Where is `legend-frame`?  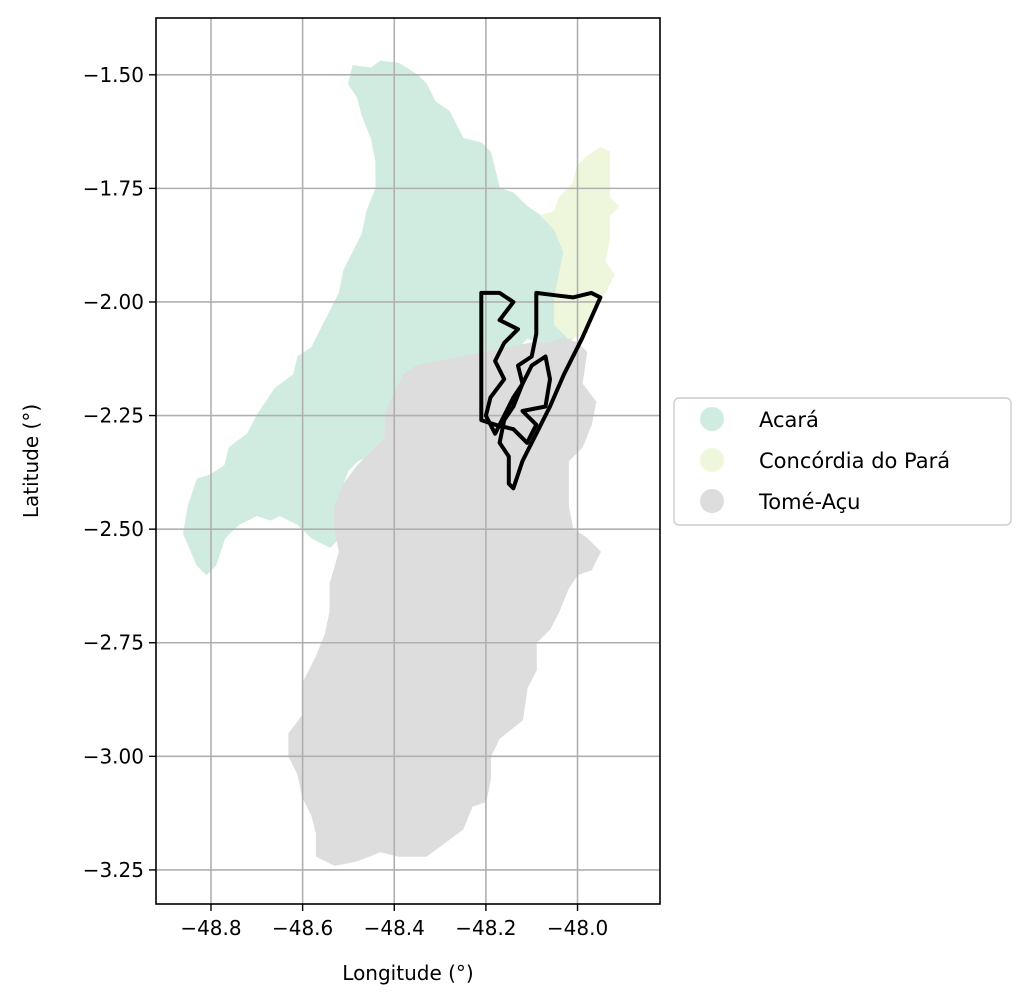
legend-frame is located at coordinates (842, 461).